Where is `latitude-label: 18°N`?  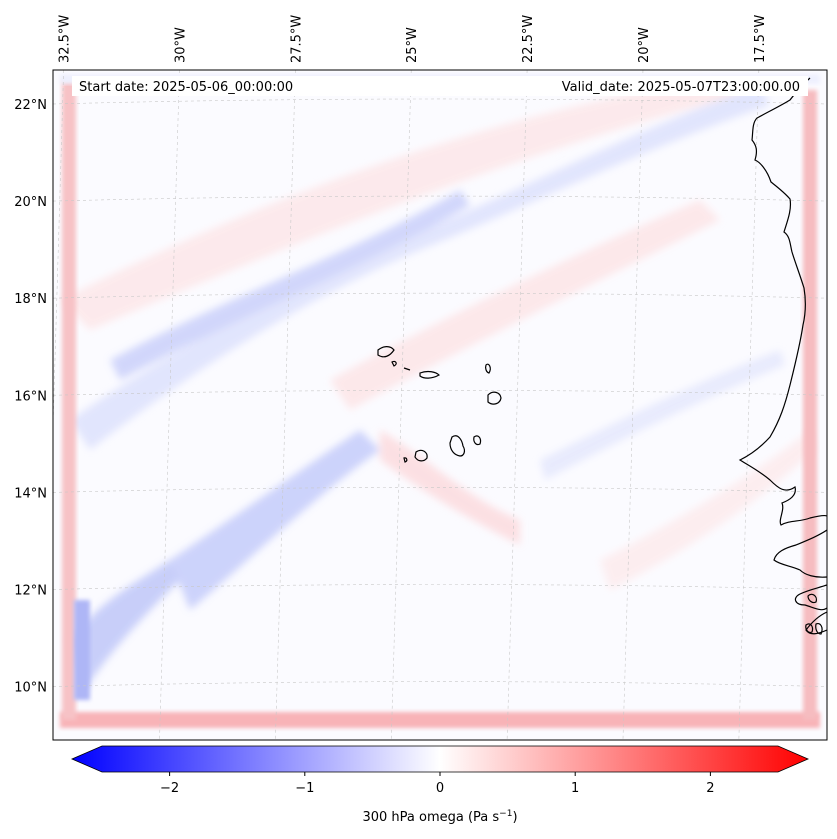
latitude-label: 18°N is located at coordinates (30, 299).